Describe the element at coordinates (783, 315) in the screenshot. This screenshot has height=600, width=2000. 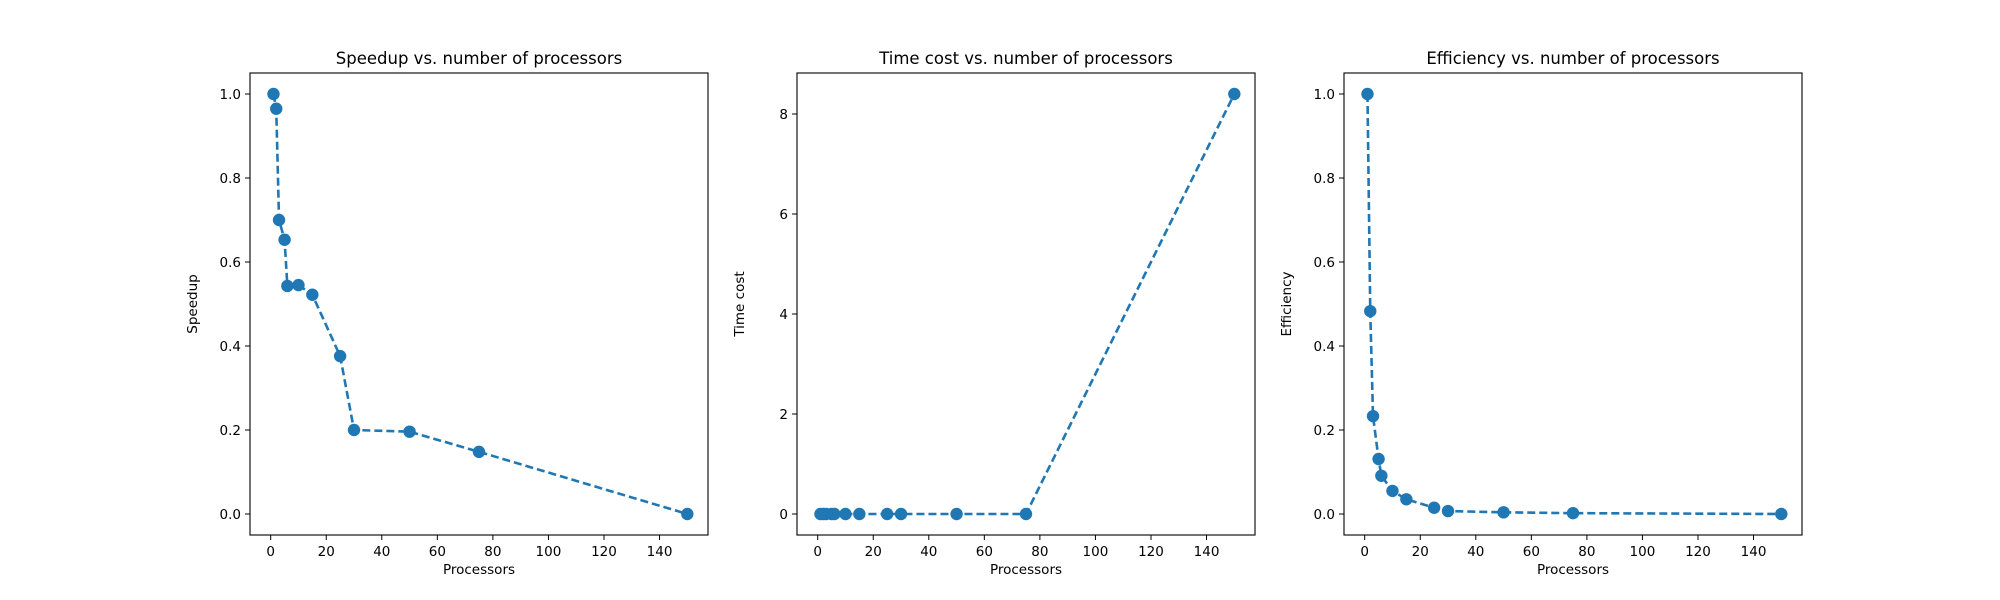
I see `y-tick-label: 4` at that location.